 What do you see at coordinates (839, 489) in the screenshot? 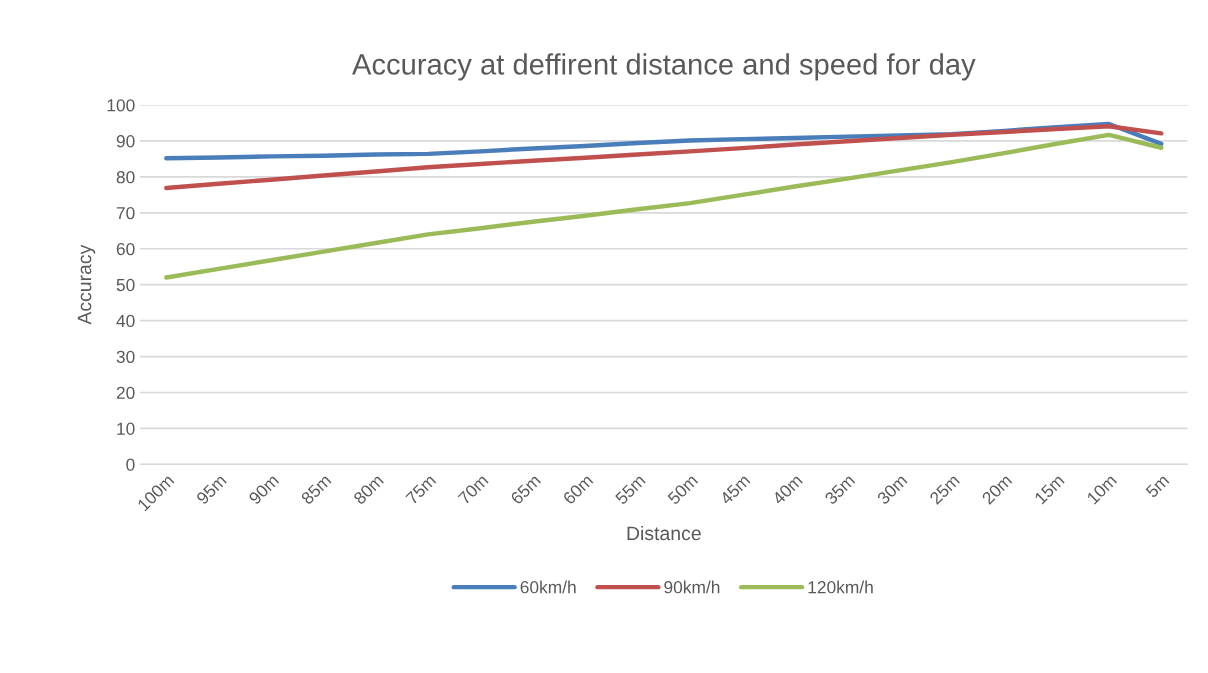
I see `x-tick-label: 35m` at bounding box center [839, 489].